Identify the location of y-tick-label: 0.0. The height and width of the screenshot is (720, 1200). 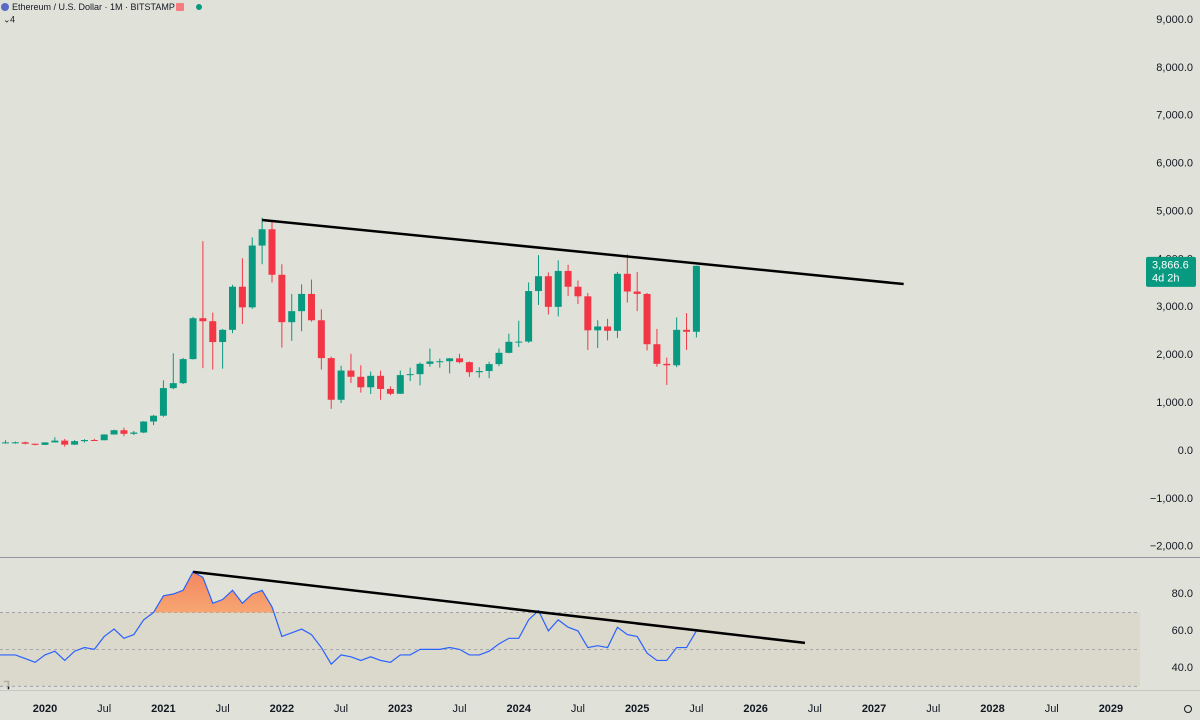
(1185, 451).